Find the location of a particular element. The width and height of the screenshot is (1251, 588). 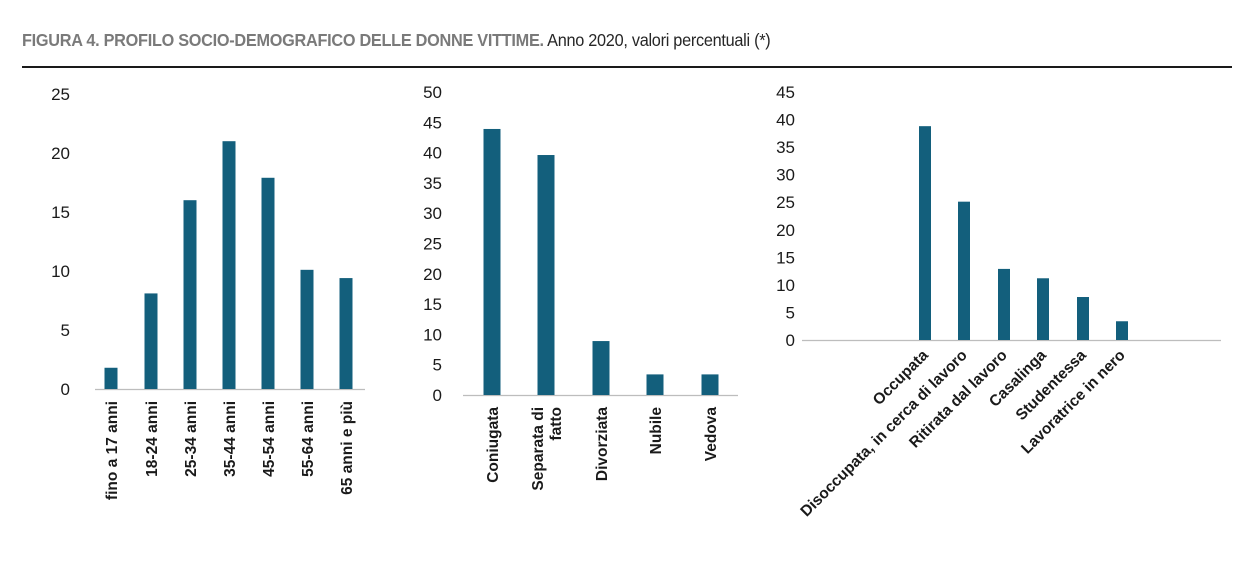

x-category-label: Nubile is located at coordinates (656, 431).